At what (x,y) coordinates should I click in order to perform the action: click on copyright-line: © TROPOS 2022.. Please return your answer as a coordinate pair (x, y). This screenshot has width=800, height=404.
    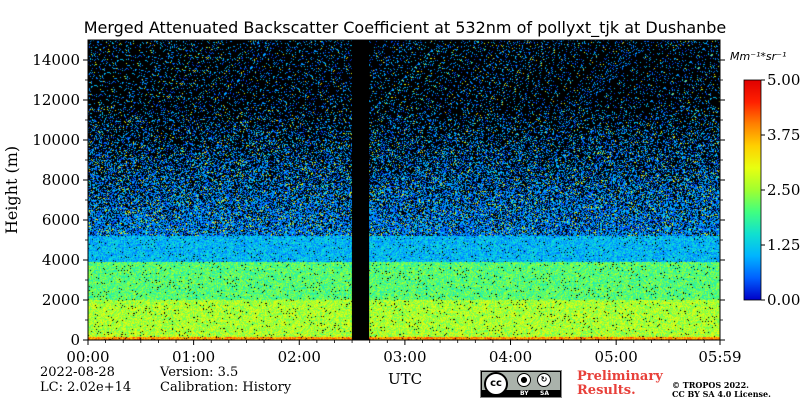
    Looking at the image, I should click on (710, 385).